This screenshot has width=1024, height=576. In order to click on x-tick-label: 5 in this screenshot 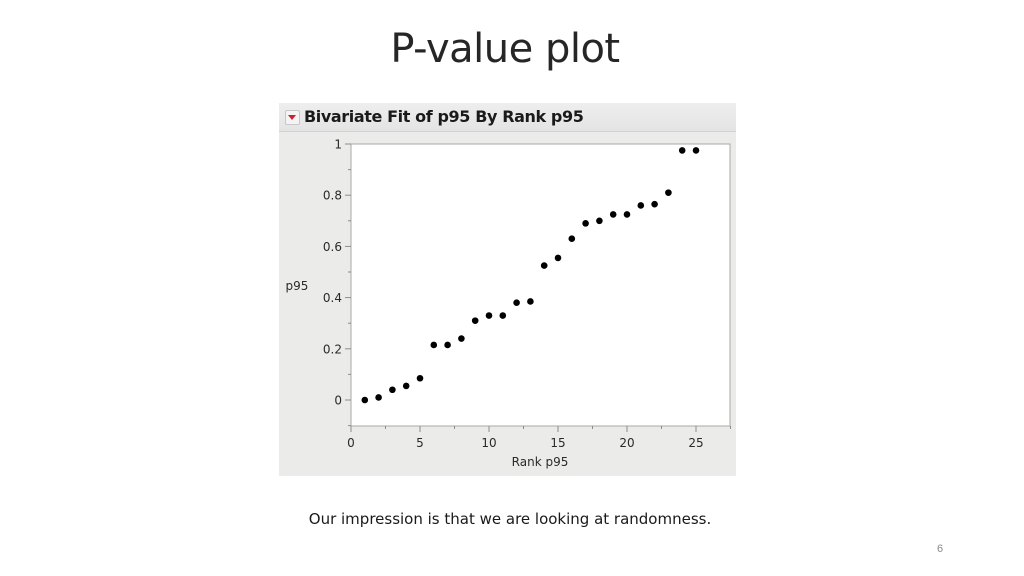, I will do `click(420, 443)`.